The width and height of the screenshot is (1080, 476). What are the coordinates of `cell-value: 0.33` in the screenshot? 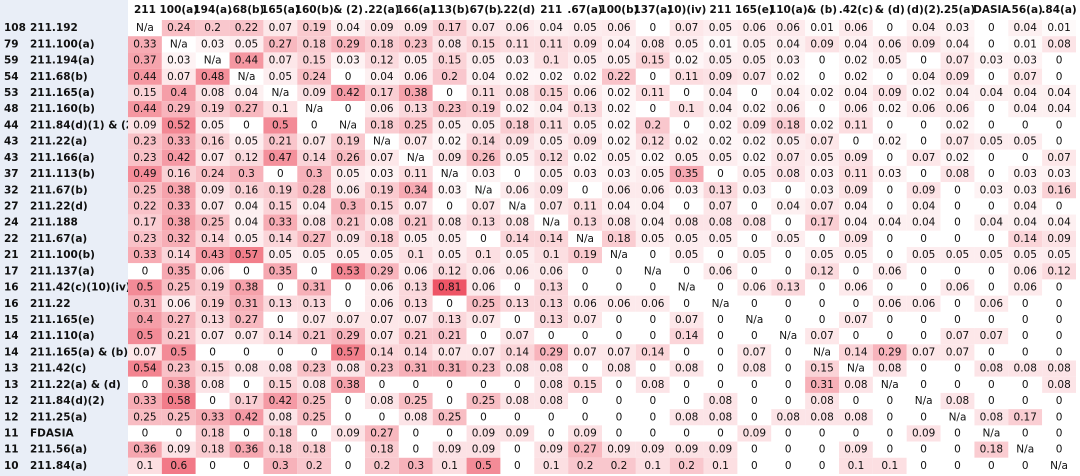 It's located at (178, 142).